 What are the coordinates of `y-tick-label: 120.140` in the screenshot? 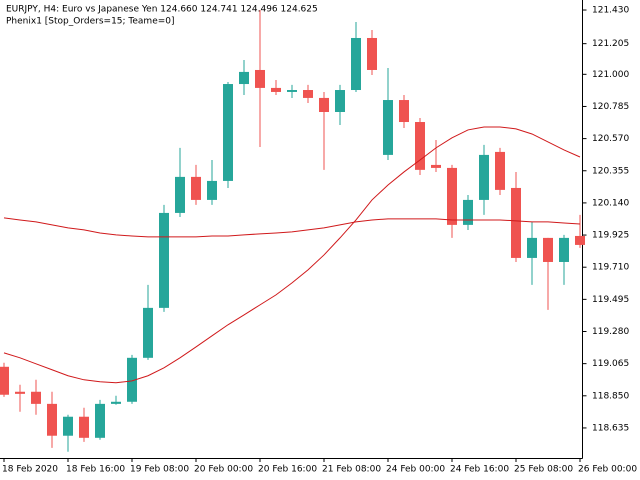 It's located at (610, 203).